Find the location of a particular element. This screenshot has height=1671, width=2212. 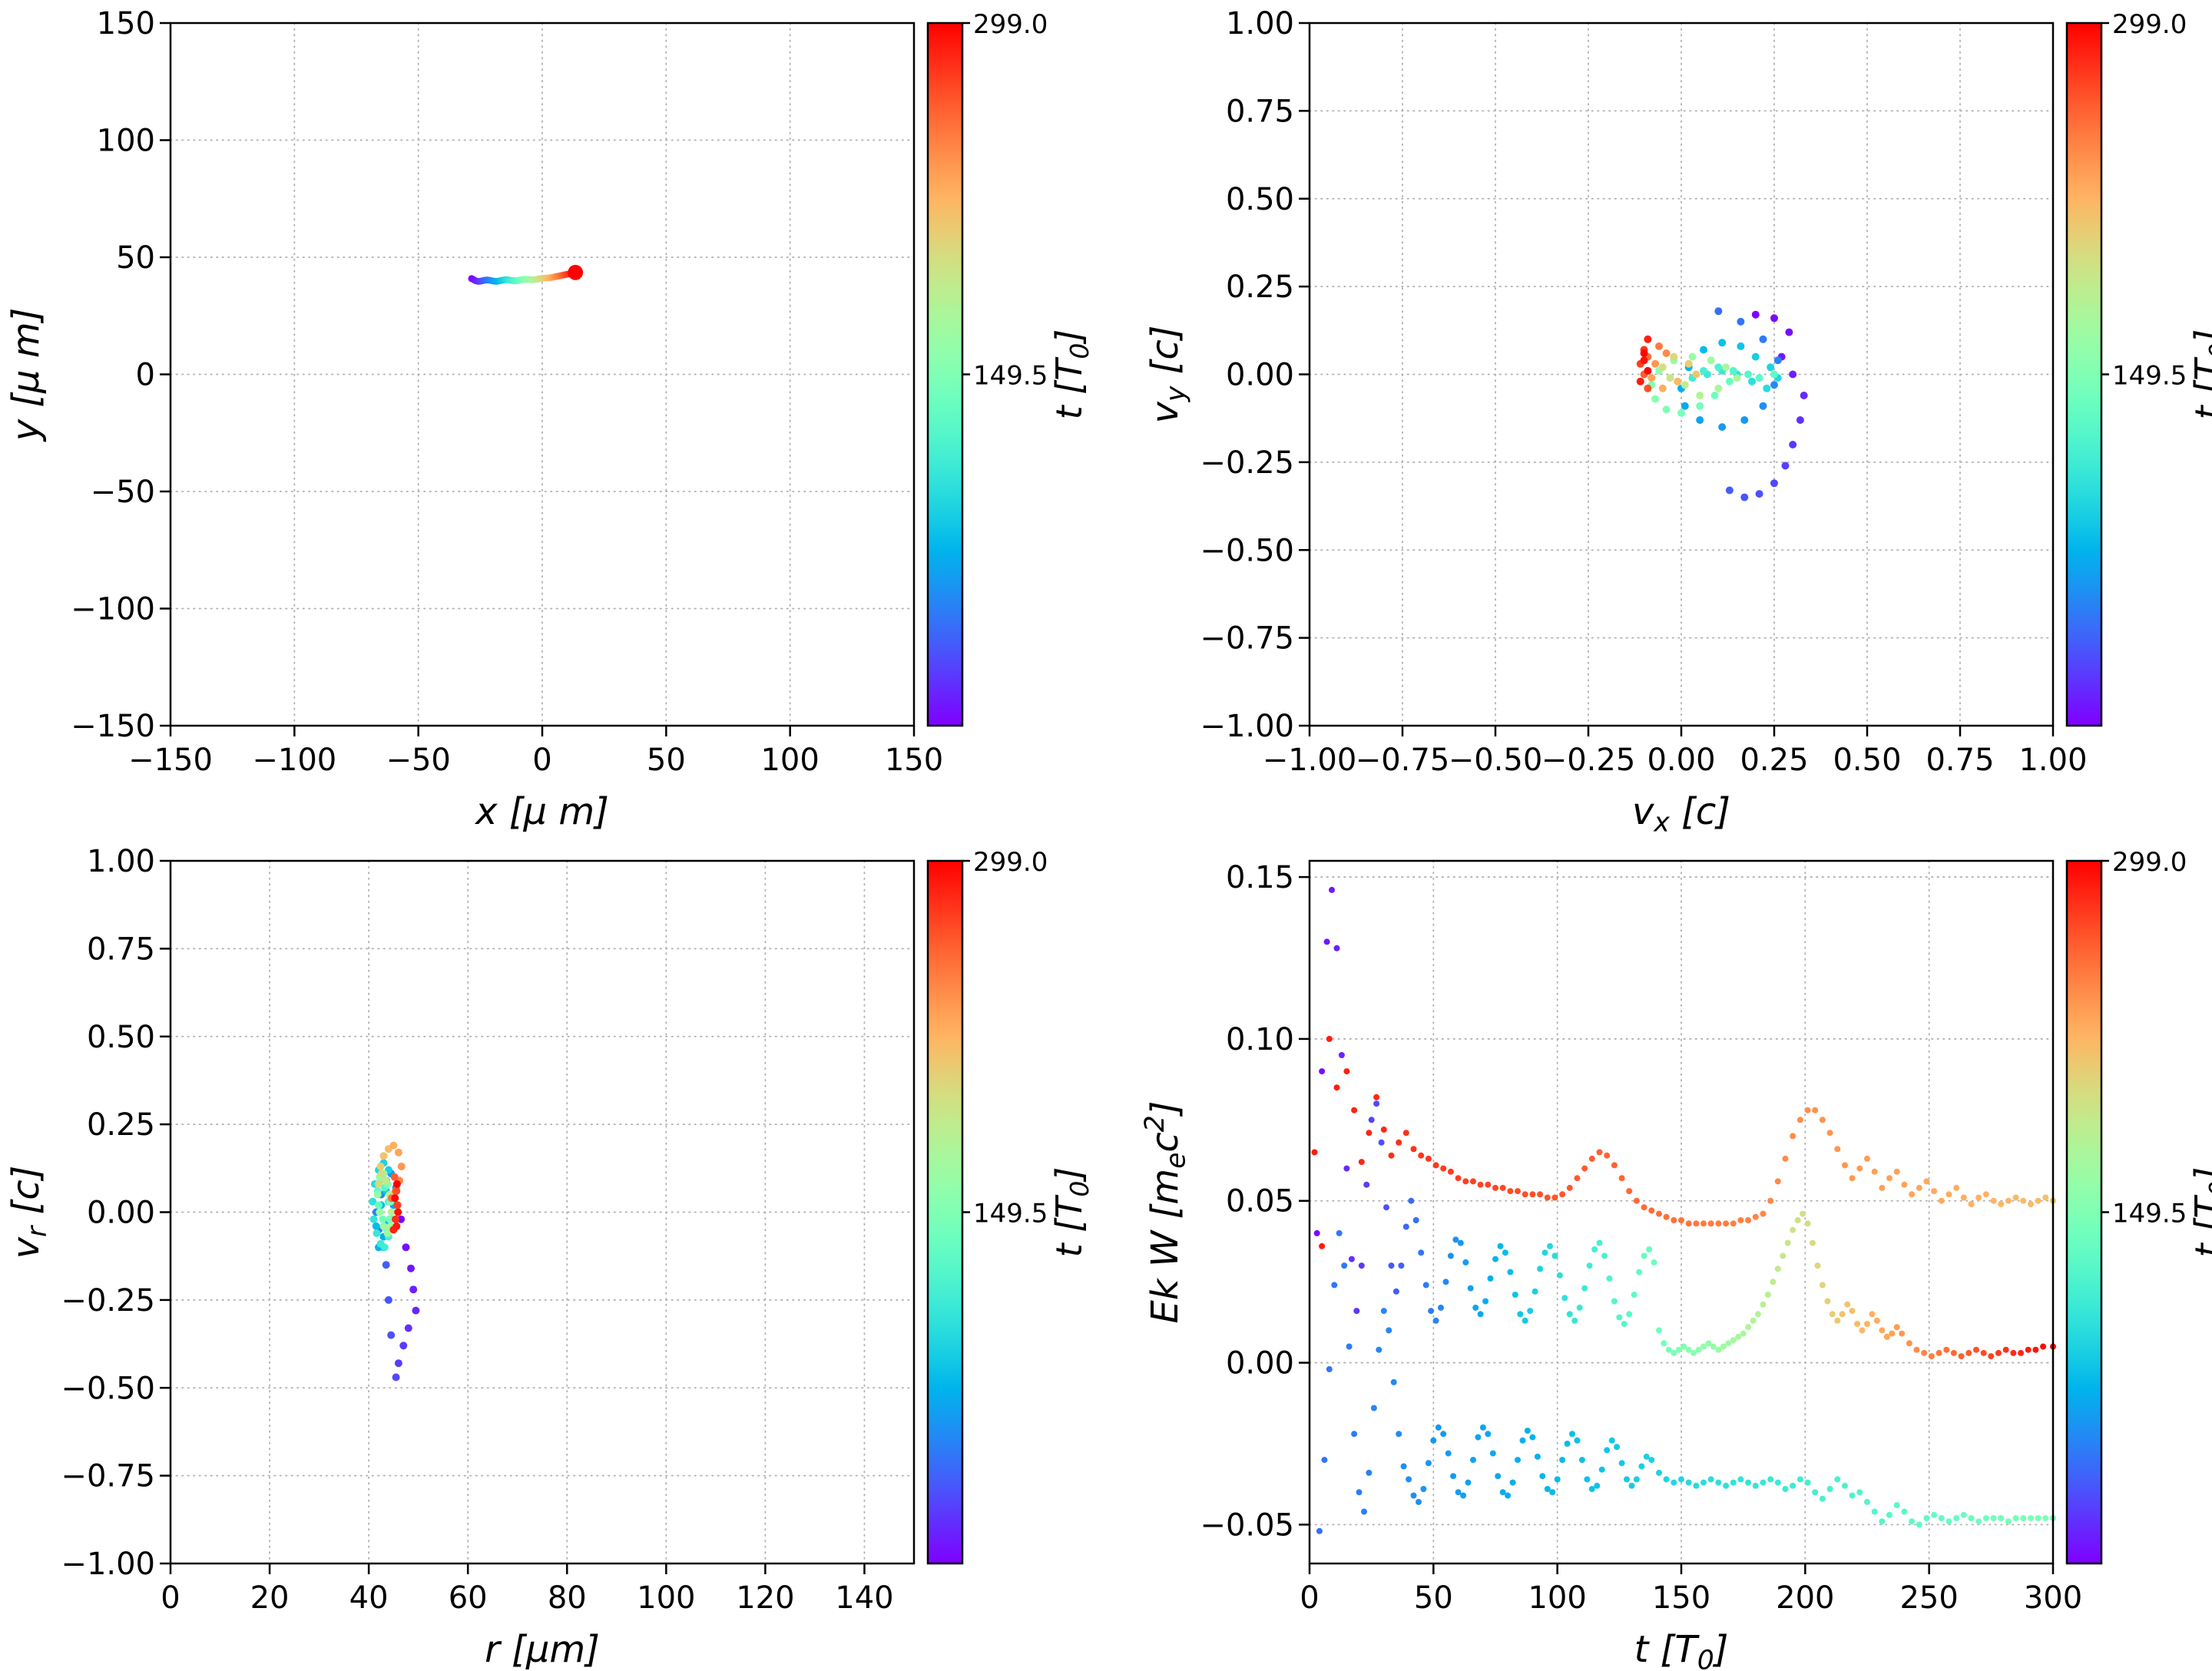

x-tick-label: 0.50 is located at coordinates (1867, 760).